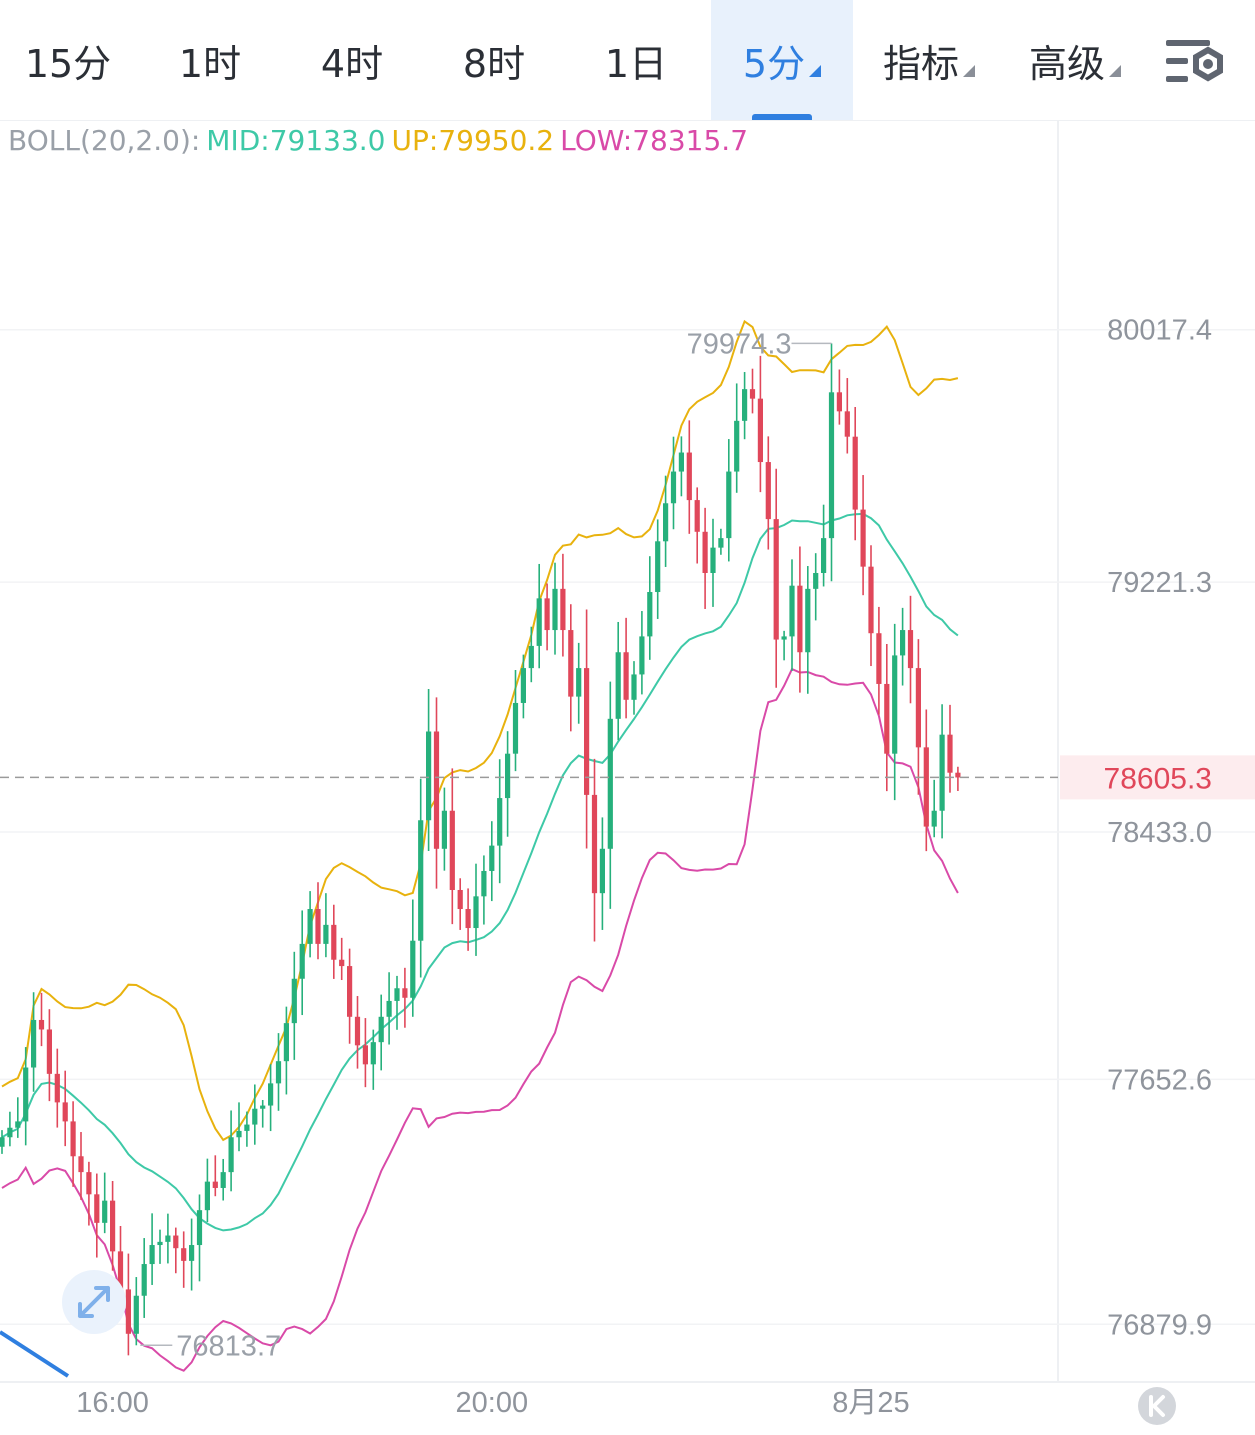 This screenshot has width=1255, height=1435. Describe the element at coordinates (1157, 1406) in the screenshot. I see `scroll-to-latest-icon` at that location.